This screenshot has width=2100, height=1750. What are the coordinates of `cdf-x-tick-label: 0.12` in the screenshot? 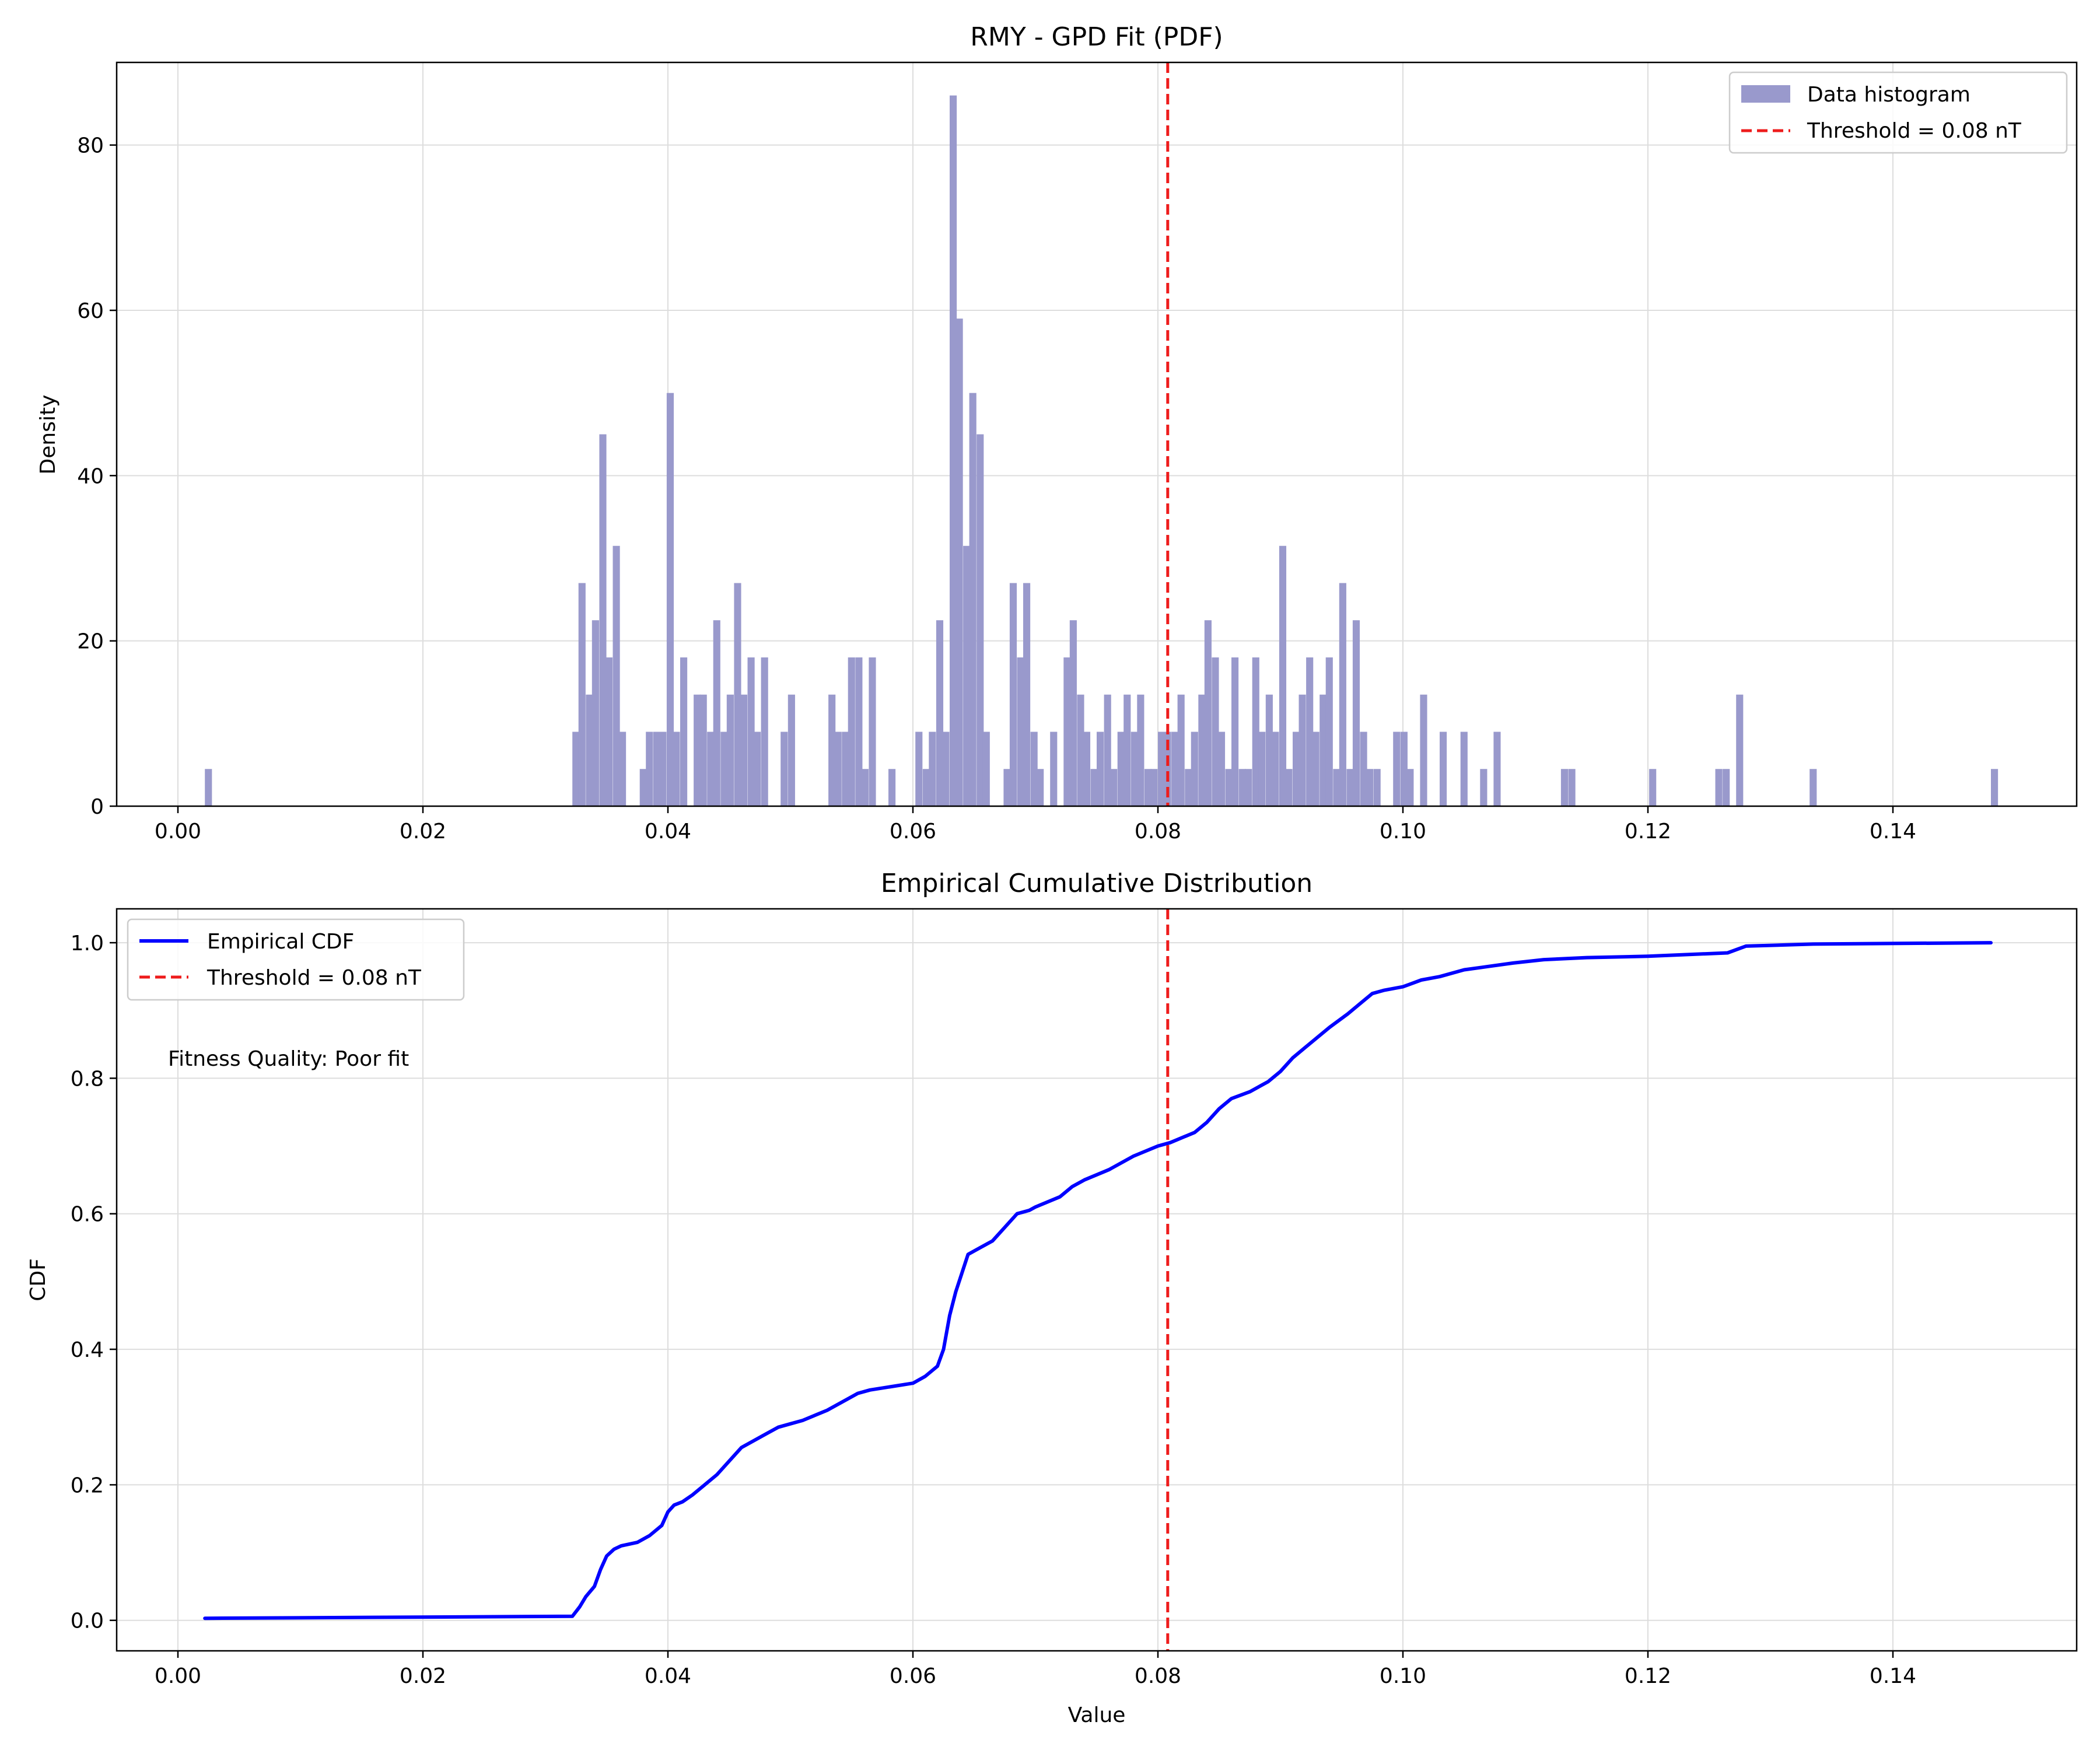 It's located at (1648, 1676).